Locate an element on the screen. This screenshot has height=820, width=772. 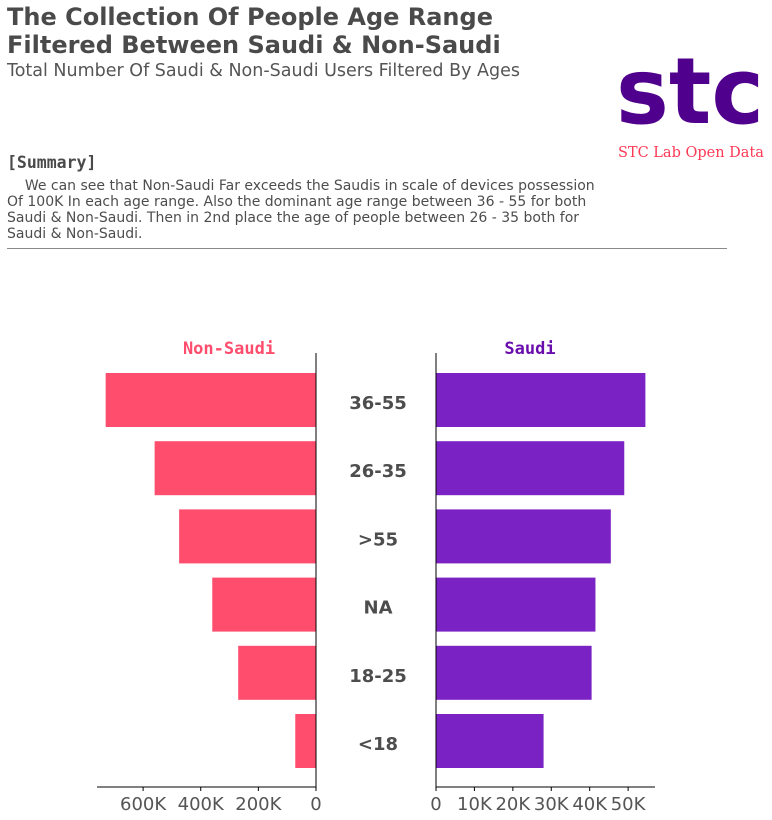
saudi-tick-label-4: 40K is located at coordinates (590, 804).